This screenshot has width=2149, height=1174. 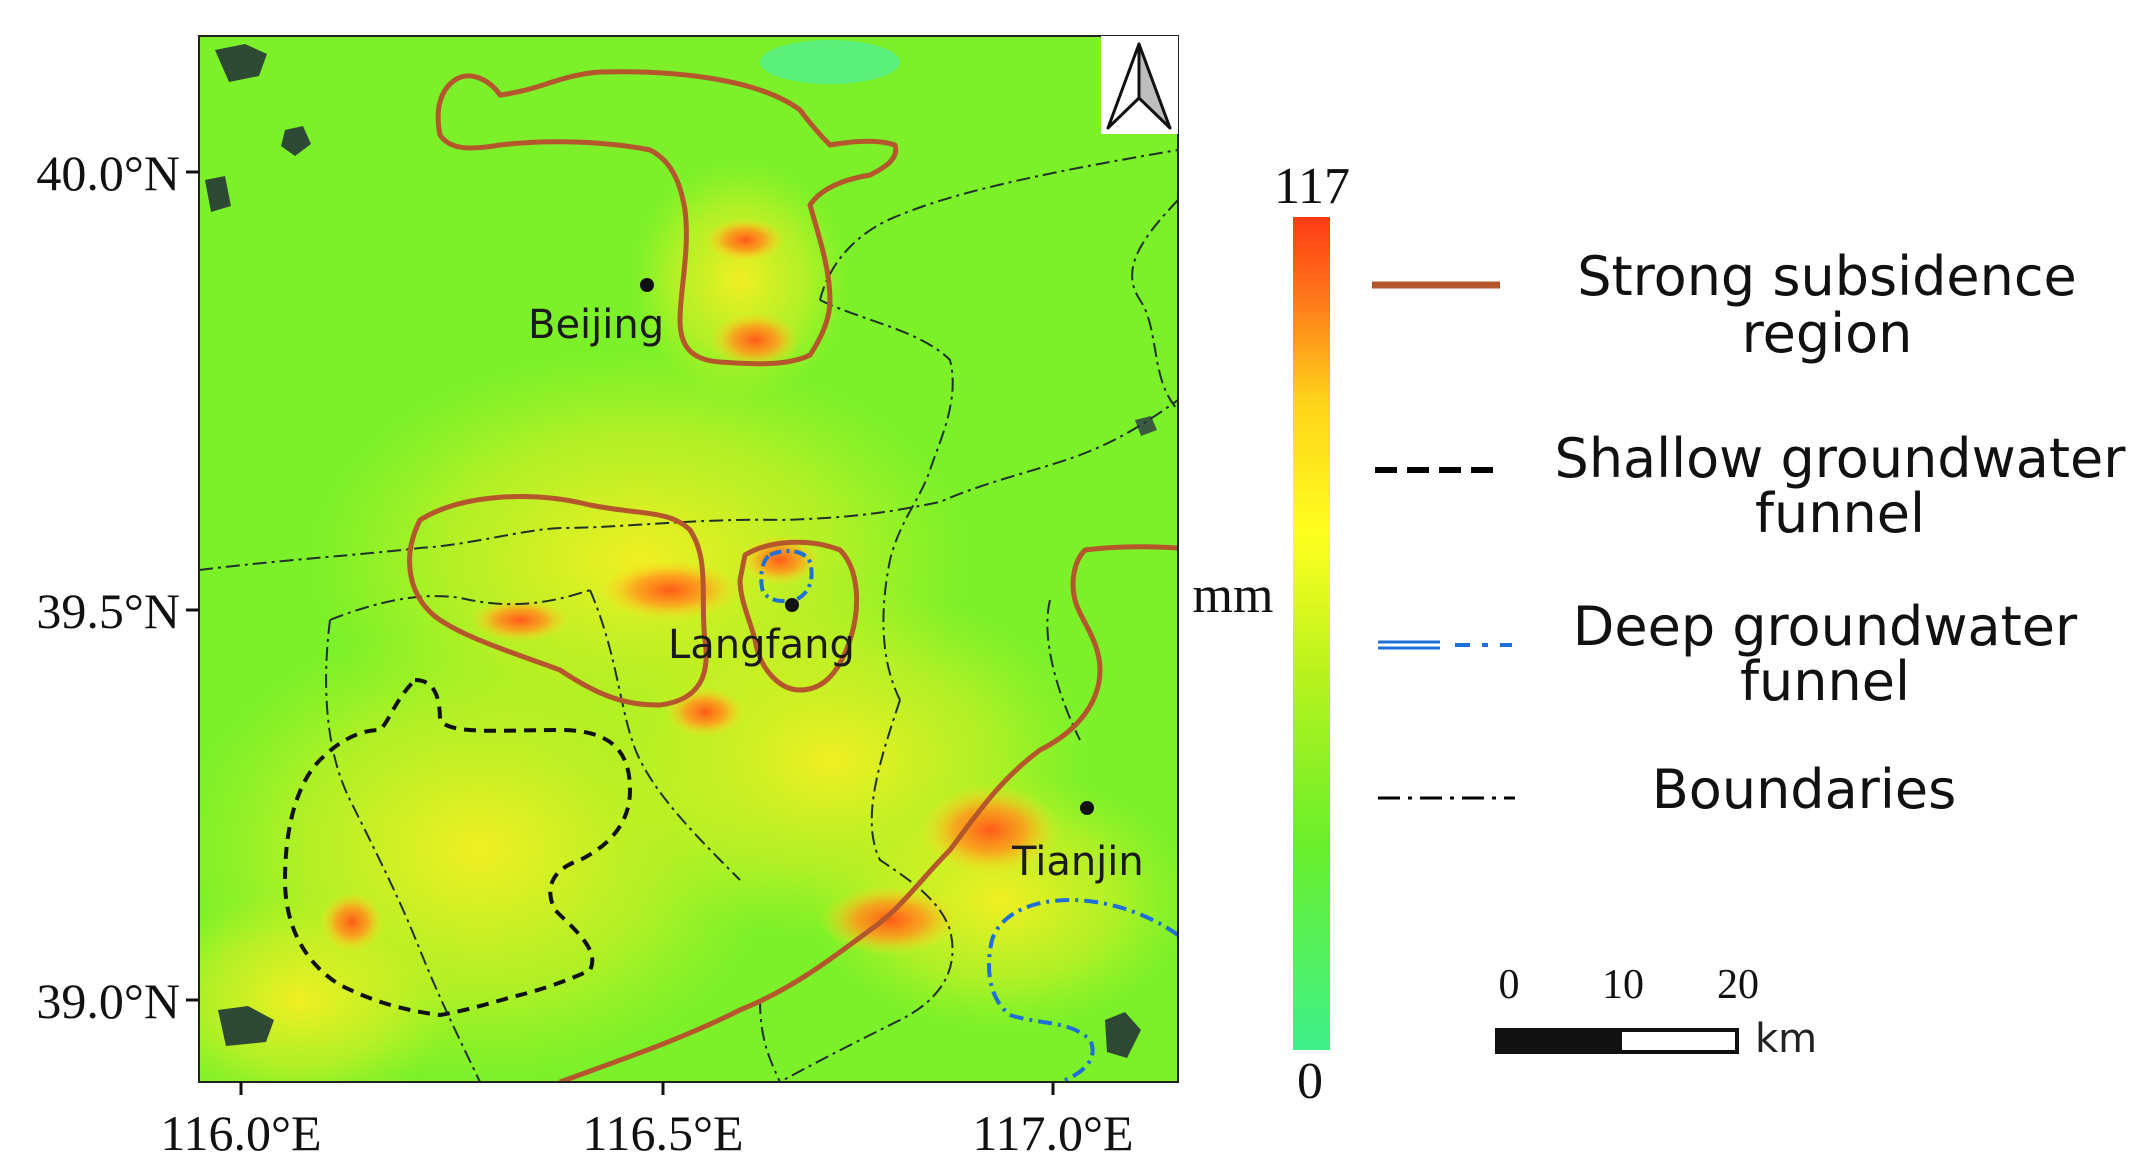 I want to click on colorbar-ramp, so click(x=1311, y=633).